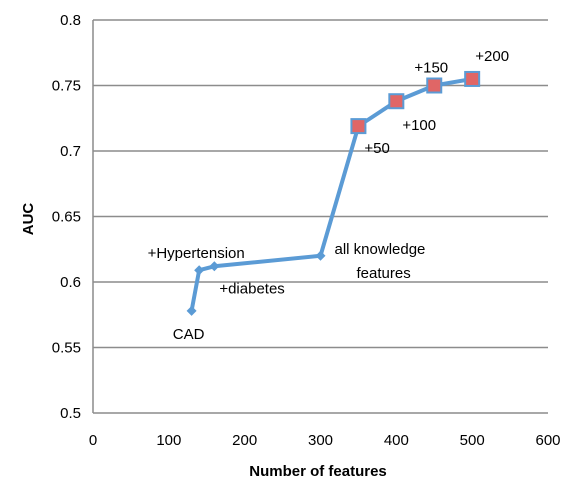  I want to click on x-tick-label: 300, so click(320, 440).